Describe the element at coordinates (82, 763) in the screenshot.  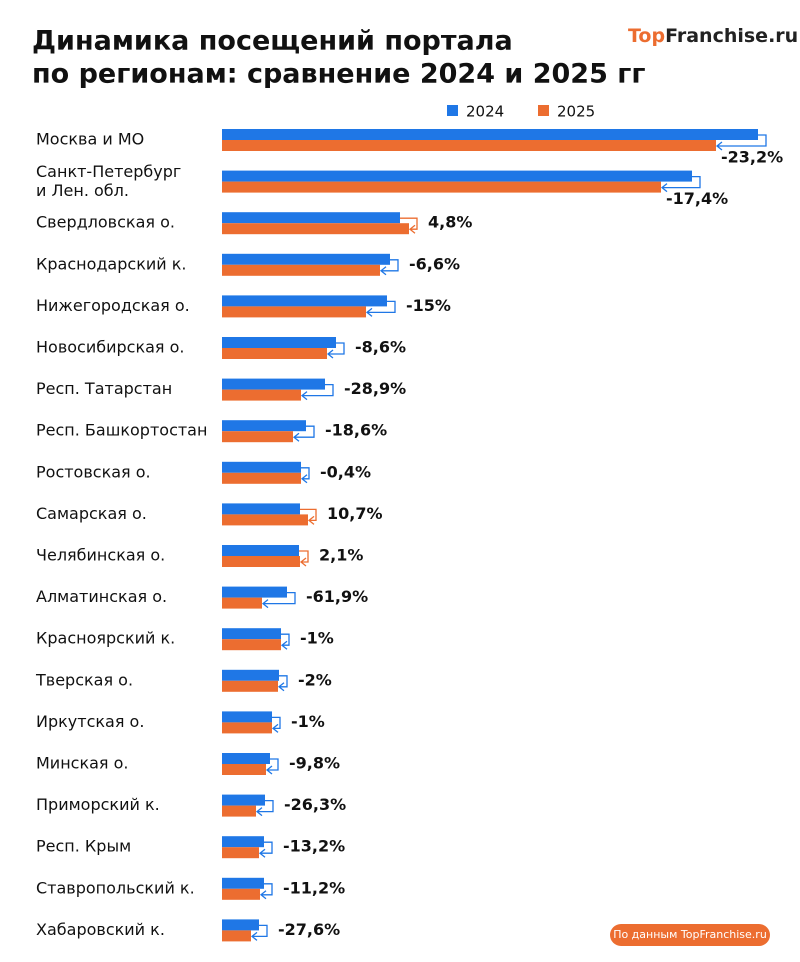
I see `category-label: Минская о.` at that location.